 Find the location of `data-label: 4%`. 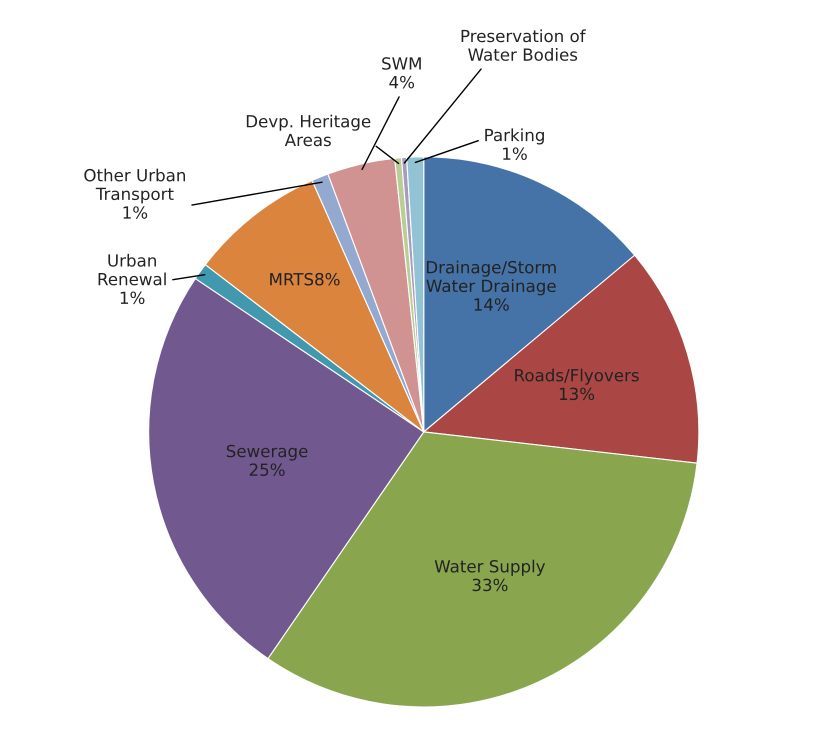

data-label: 4% is located at coordinates (401, 82).